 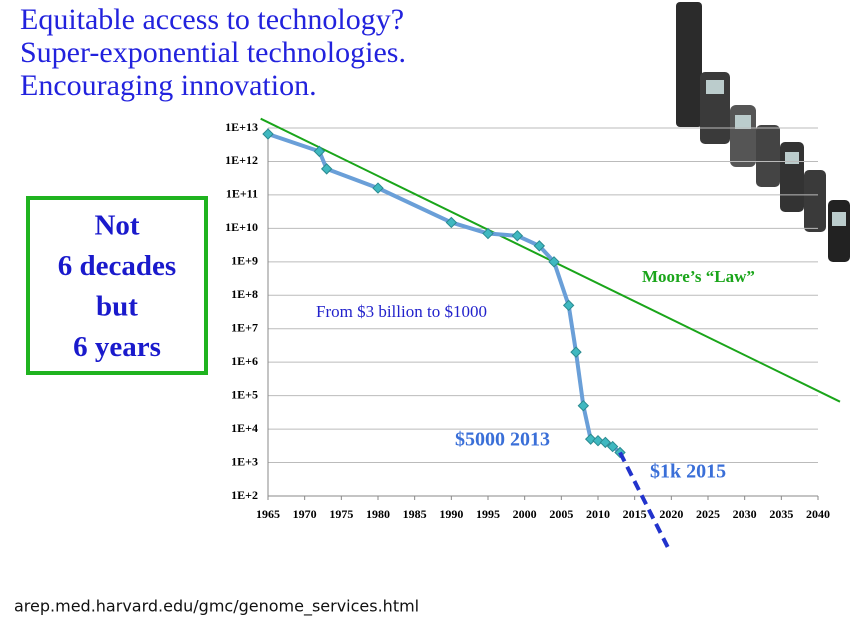 What do you see at coordinates (745, 514) in the screenshot?
I see `x-tick-label: 2030` at bounding box center [745, 514].